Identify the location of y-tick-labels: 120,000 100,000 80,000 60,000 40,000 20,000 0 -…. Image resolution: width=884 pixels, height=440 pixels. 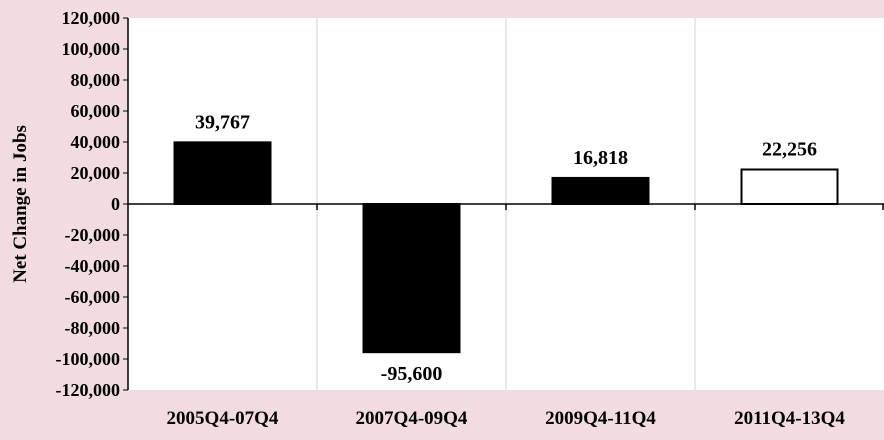
(88, 204).